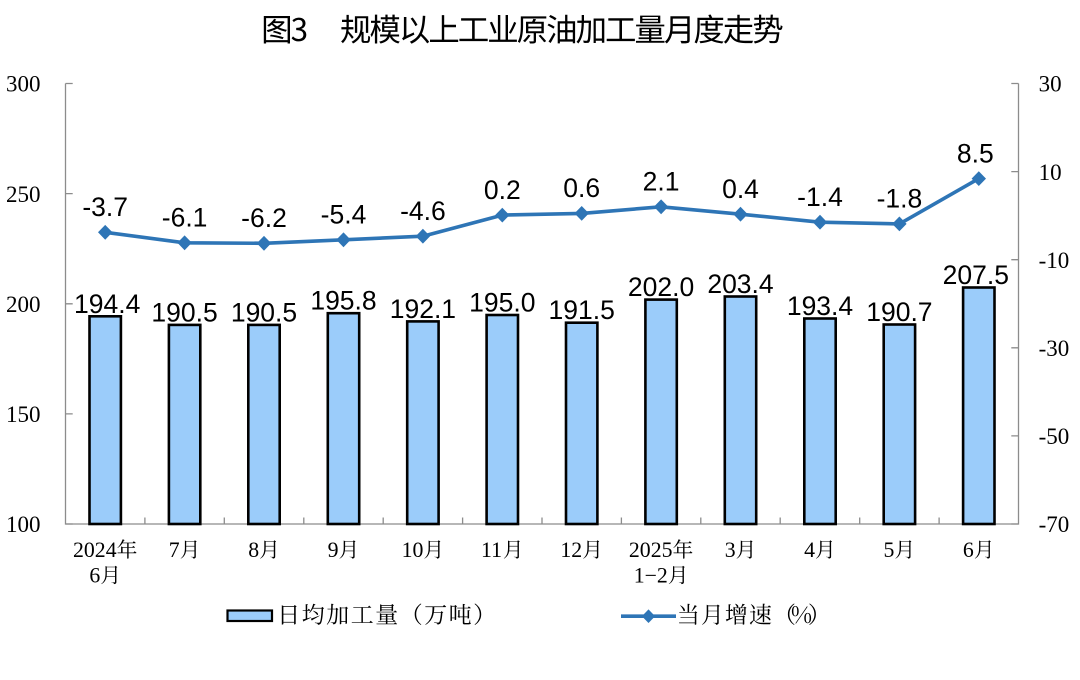 The height and width of the screenshot is (680, 1080). What do you see at coordinates (253, 550) in the screenshot?
I see `svg-text: 8` at bounding box center [253, 550].